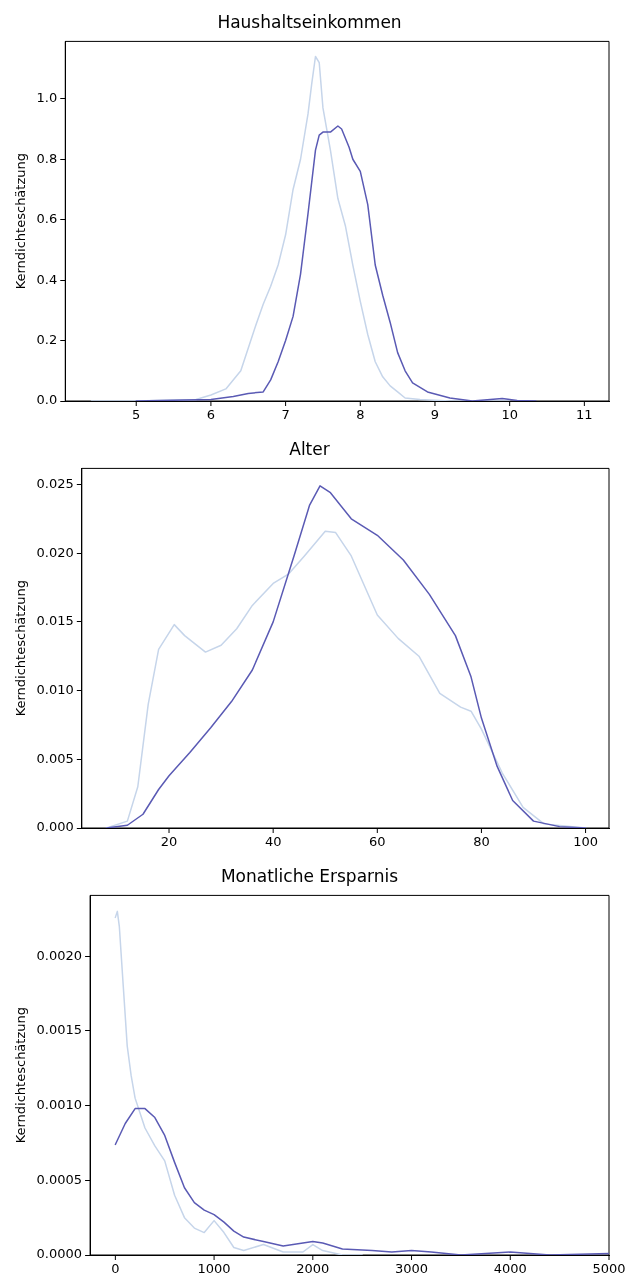 Image resolution: width=629 pixels, height=1282 pixels. I want to click on x-tick-label: 40, so click(273, 841).